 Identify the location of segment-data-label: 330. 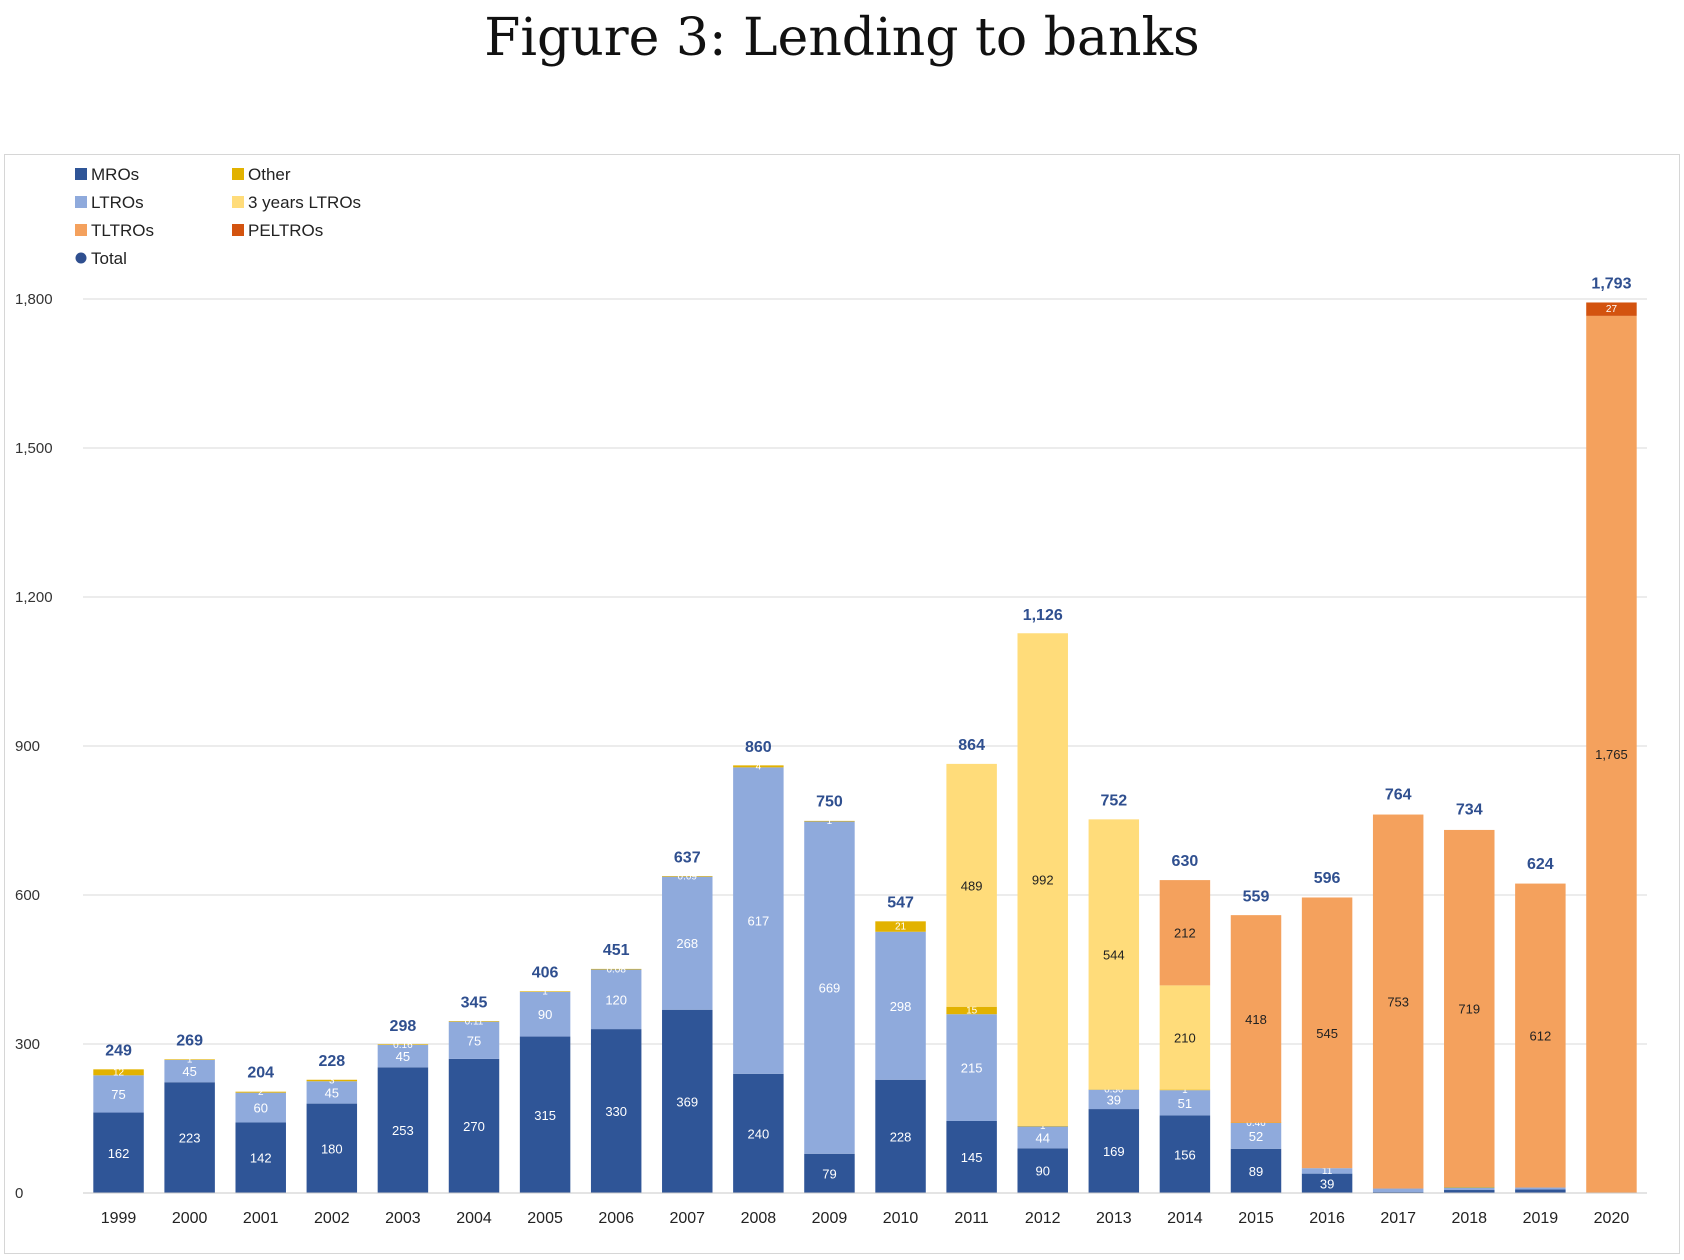
(616, 1111).